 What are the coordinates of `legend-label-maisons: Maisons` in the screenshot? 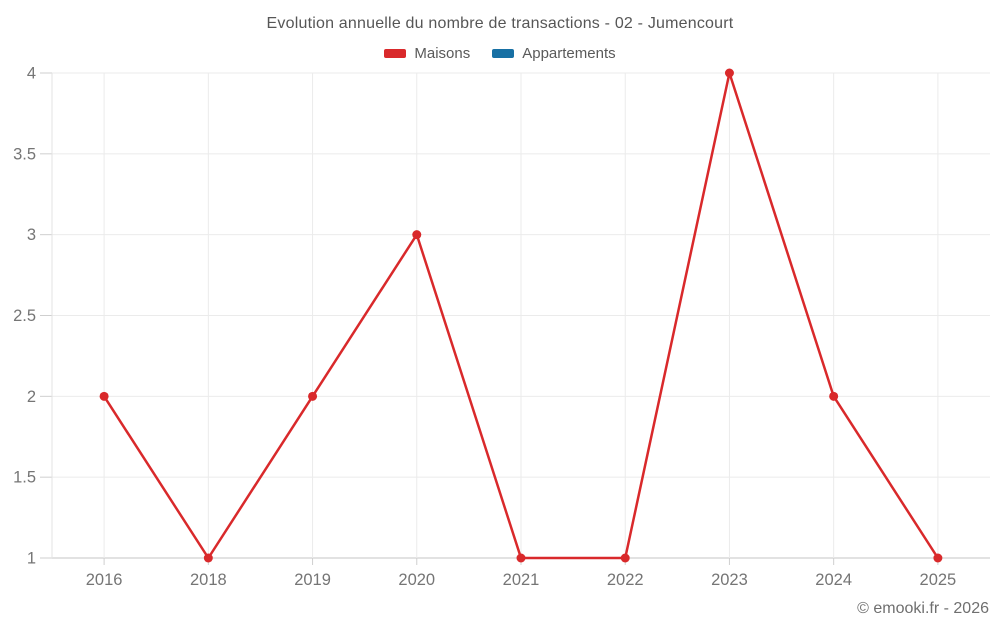 It's located at (442, 53).